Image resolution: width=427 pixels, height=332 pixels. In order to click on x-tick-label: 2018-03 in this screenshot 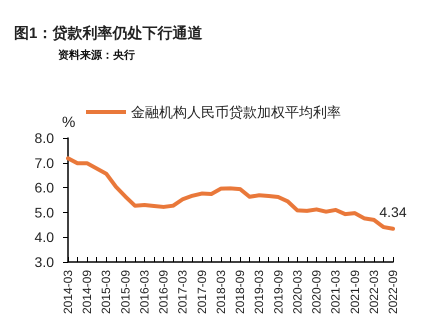, I will do `click(221, 292)`.